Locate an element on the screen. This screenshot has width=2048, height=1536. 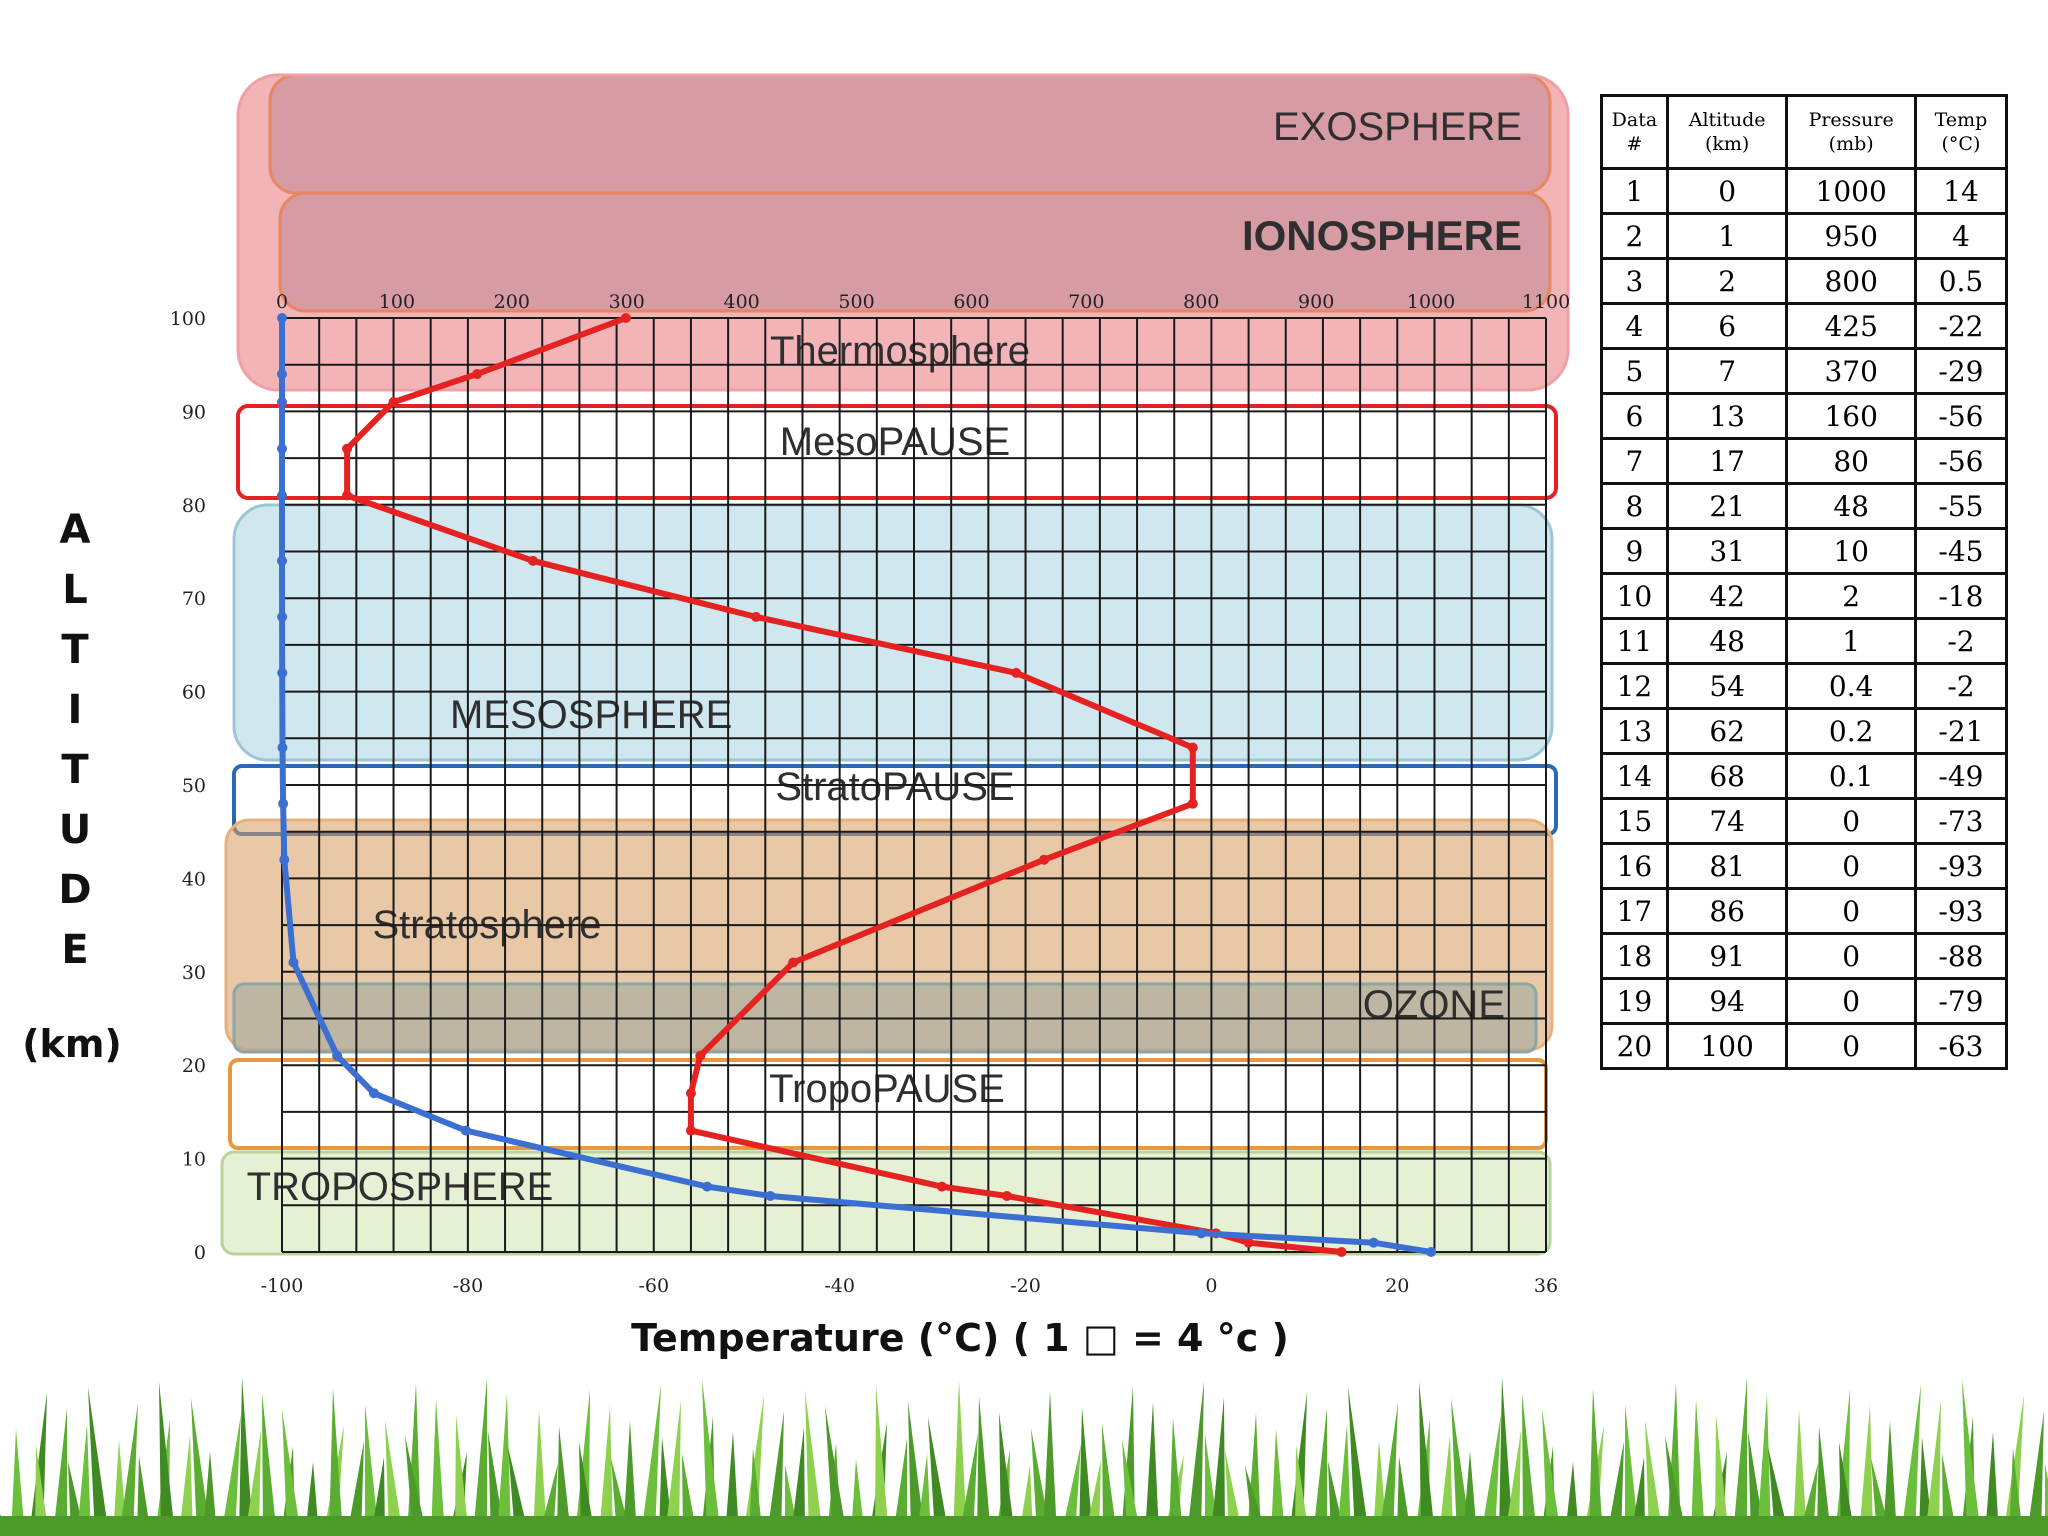
grass-base is located at coordinates (1024, 1526).